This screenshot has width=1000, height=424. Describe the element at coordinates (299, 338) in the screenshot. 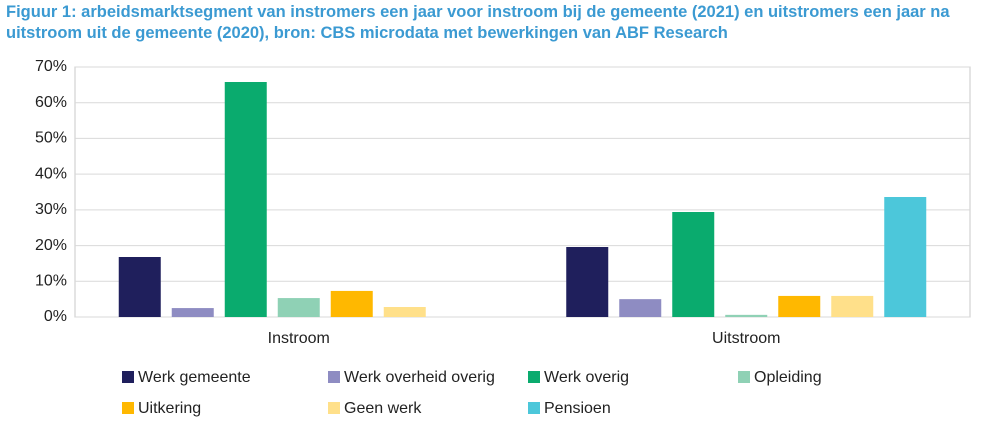

I see `x-tick-label: Instroom` at that location.